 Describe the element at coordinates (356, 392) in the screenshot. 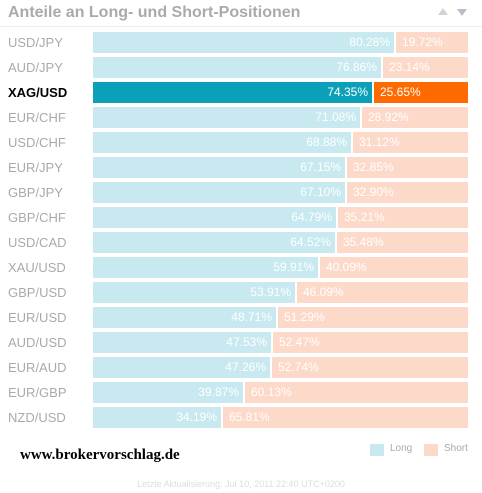

I see `short-bar: 60.13%` at that location.